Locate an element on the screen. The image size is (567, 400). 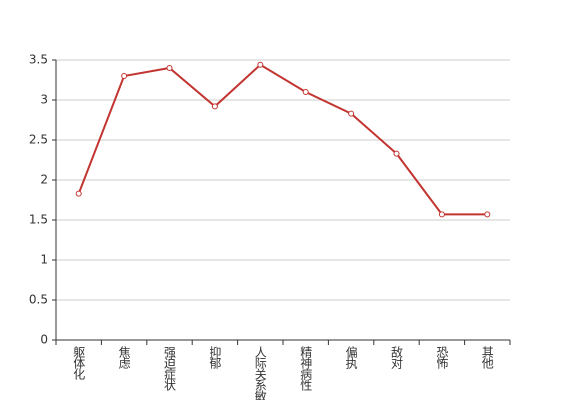
y-tick-label: 2.5 is located at coordinates (38, 140).